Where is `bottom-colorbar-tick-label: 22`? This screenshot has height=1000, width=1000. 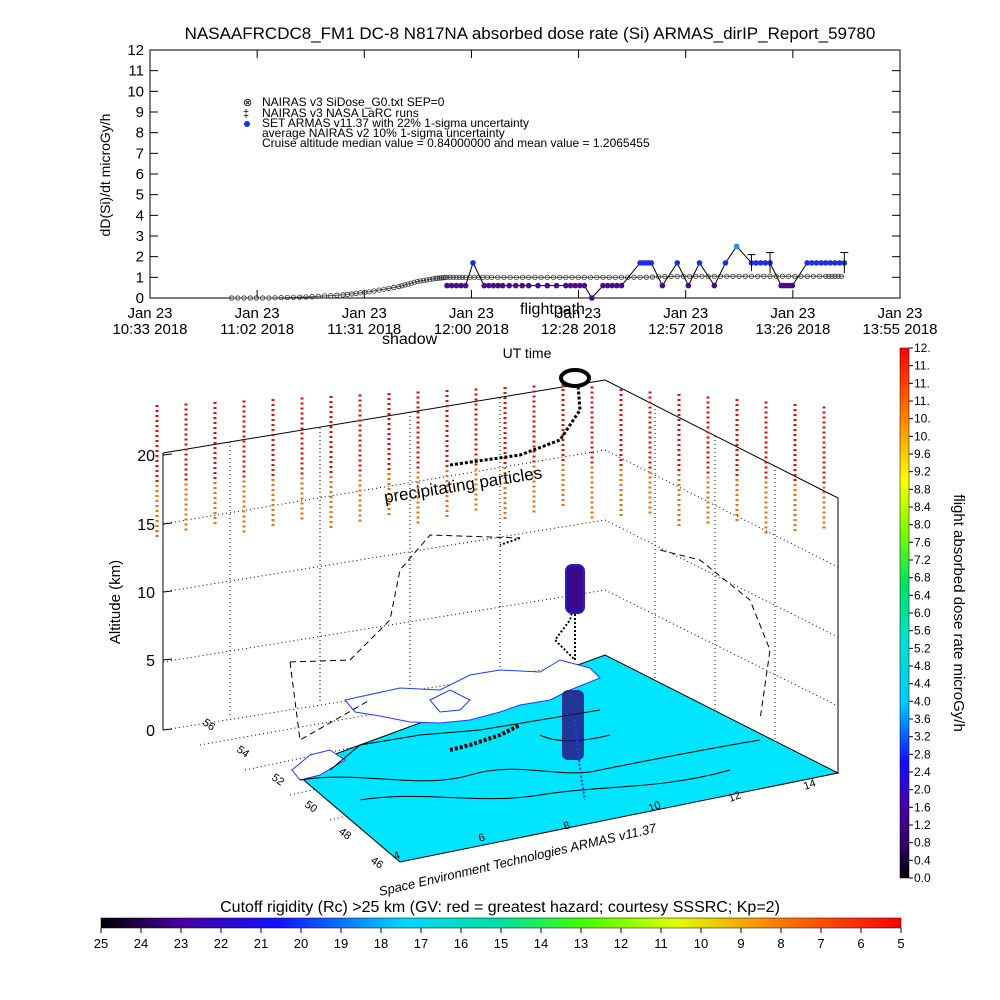 bottom-colorbar-tick-label: 22 is located at coordinates (221, 943).